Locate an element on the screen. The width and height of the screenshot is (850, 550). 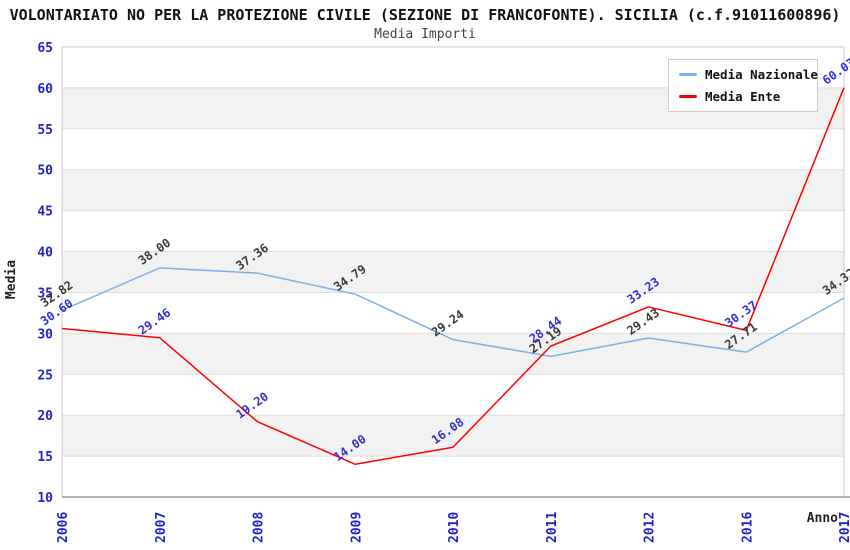
y-tick-label: 25 is located at coordinates (45, 375).